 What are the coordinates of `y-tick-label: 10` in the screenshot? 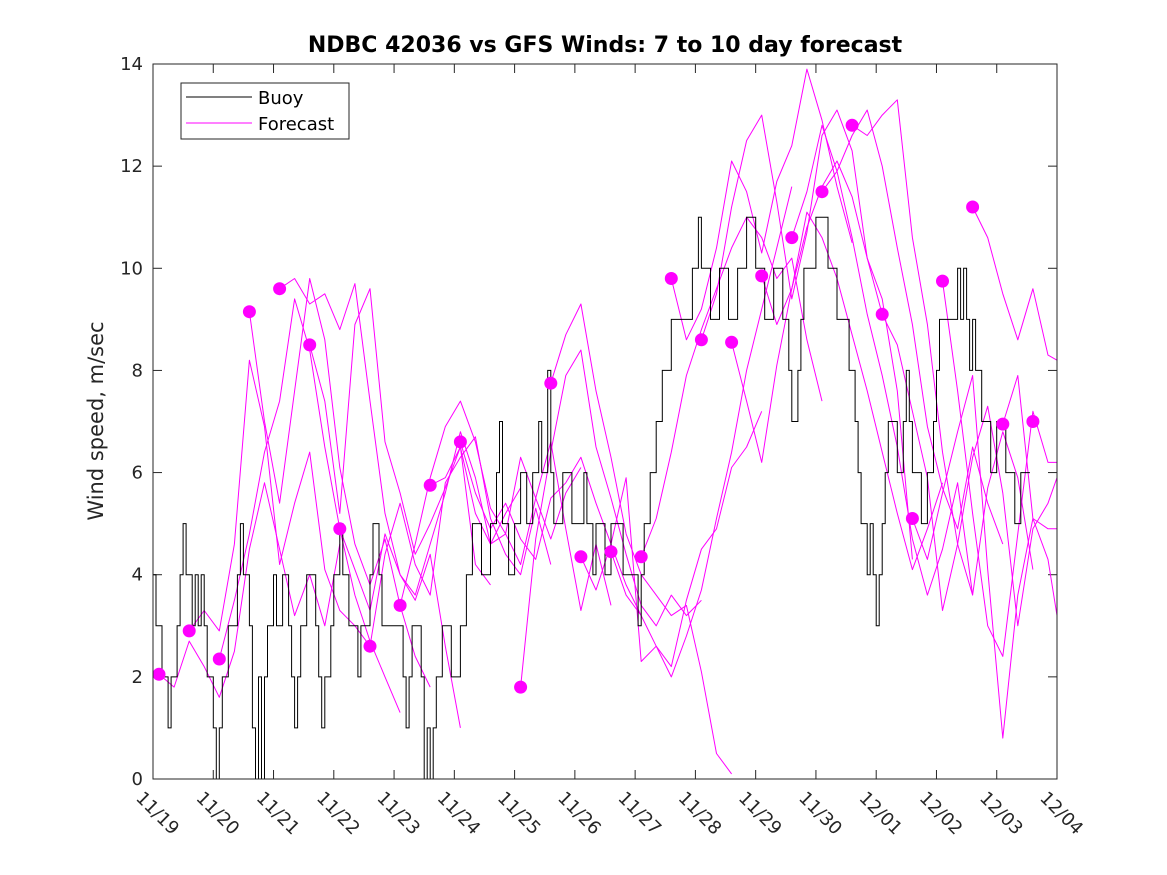 It's located at (131, 268).